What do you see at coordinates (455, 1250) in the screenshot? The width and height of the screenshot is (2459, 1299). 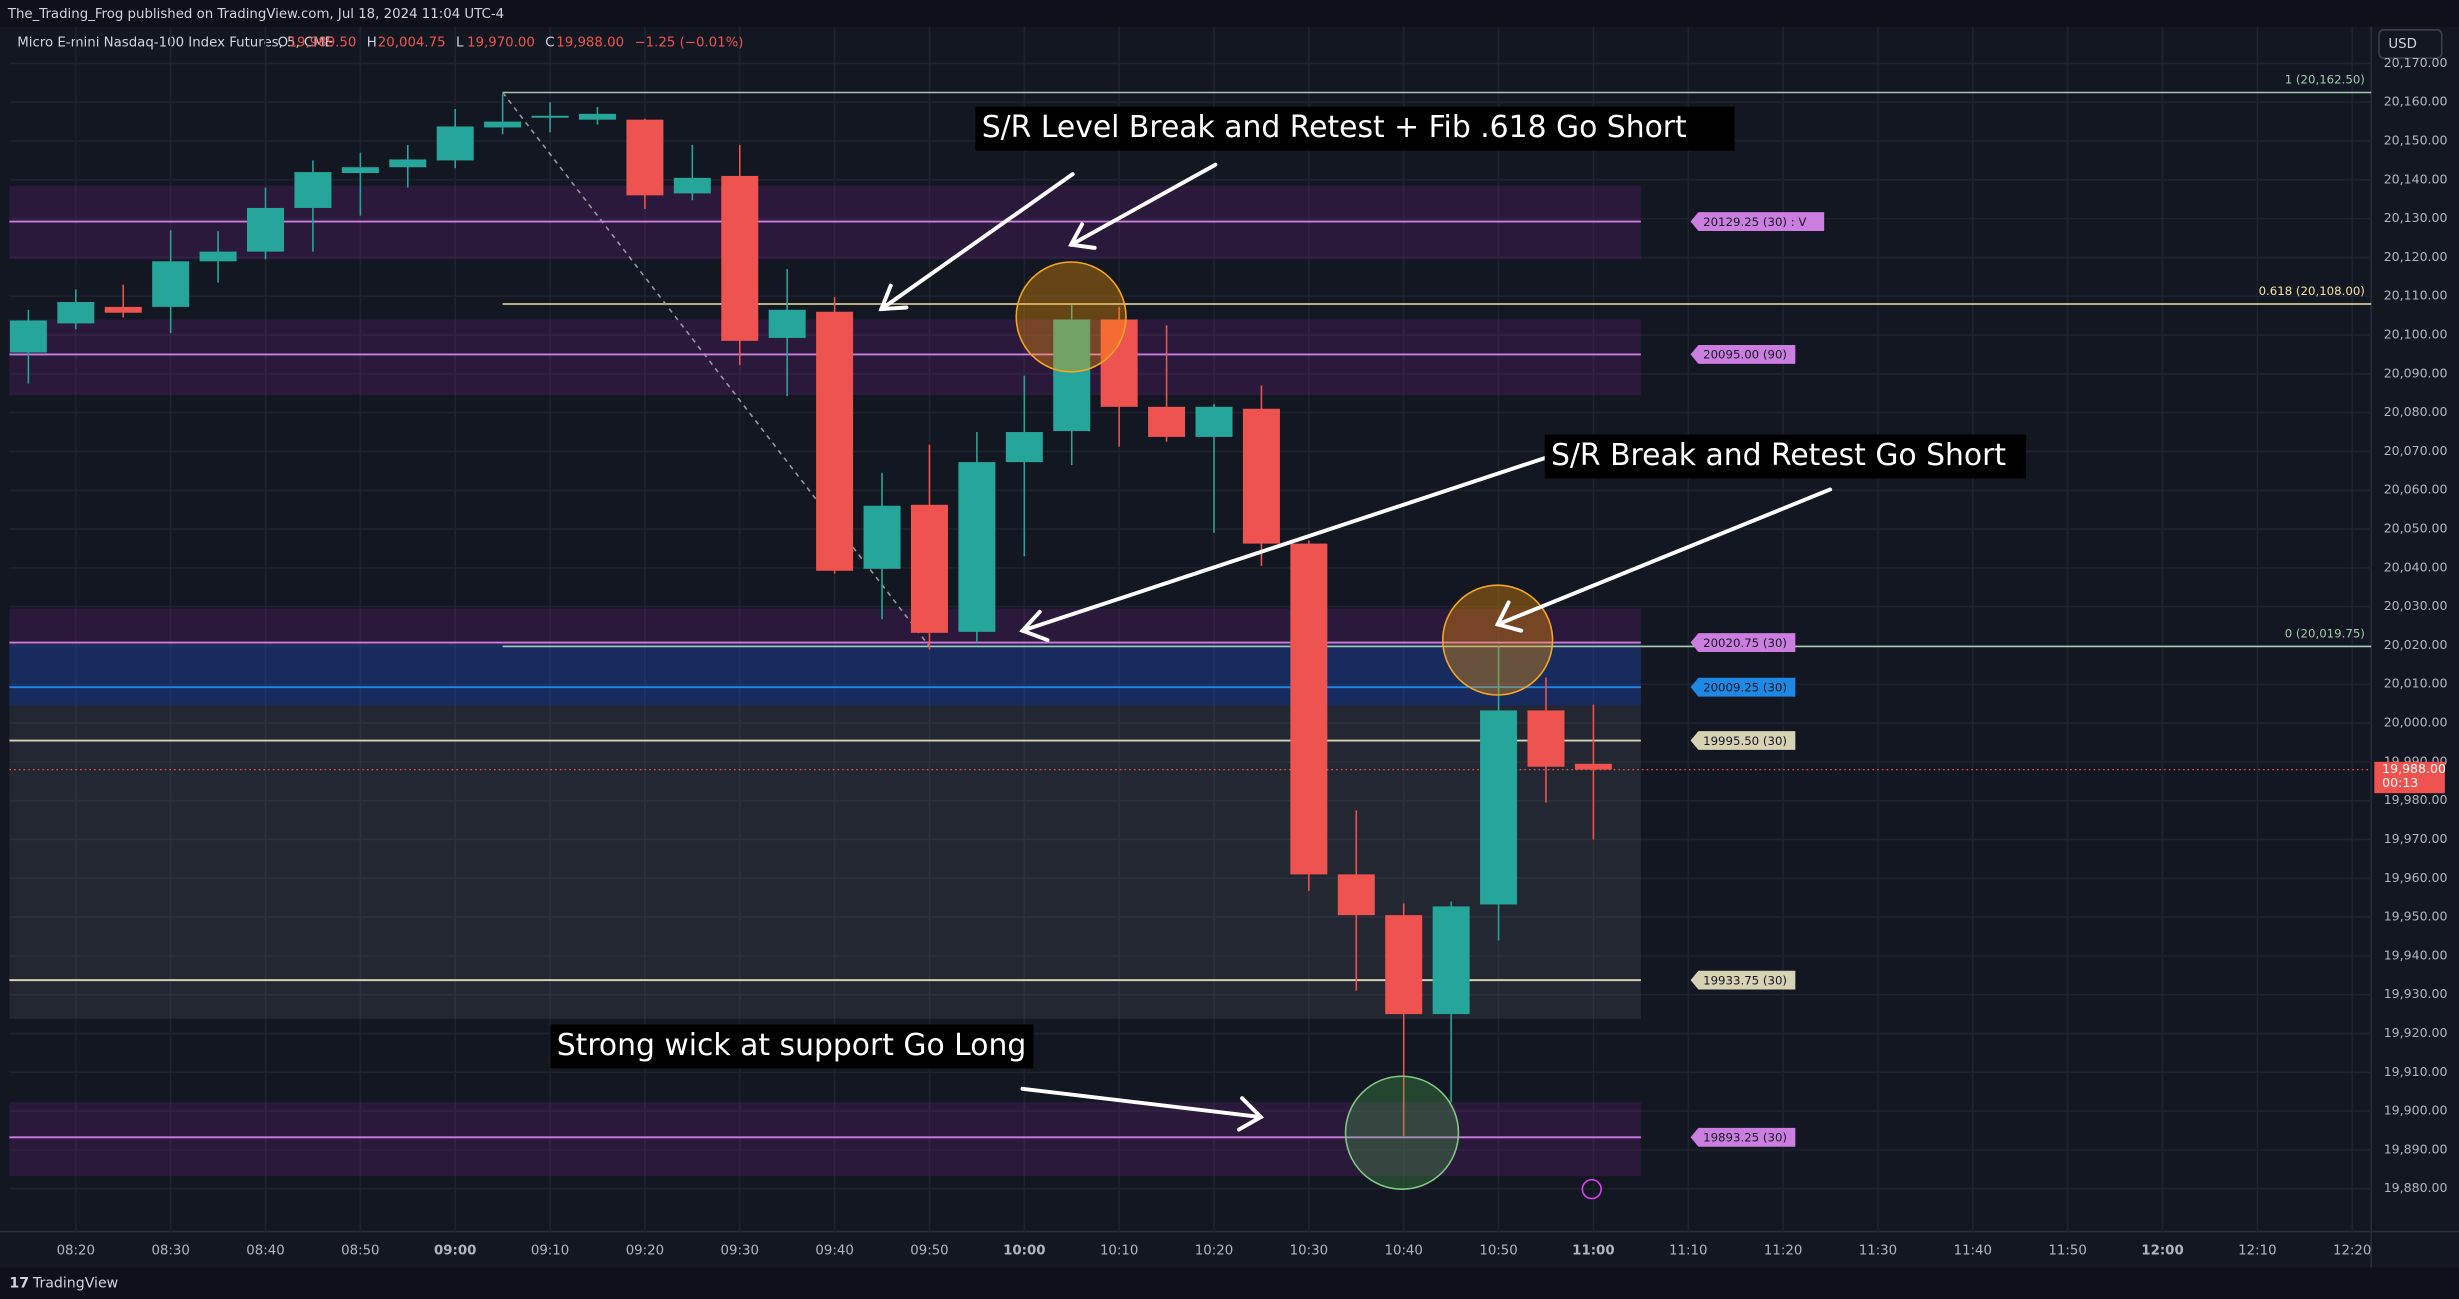 I see `x-tick-label: 09:00` at bounding box center [455, 1250].